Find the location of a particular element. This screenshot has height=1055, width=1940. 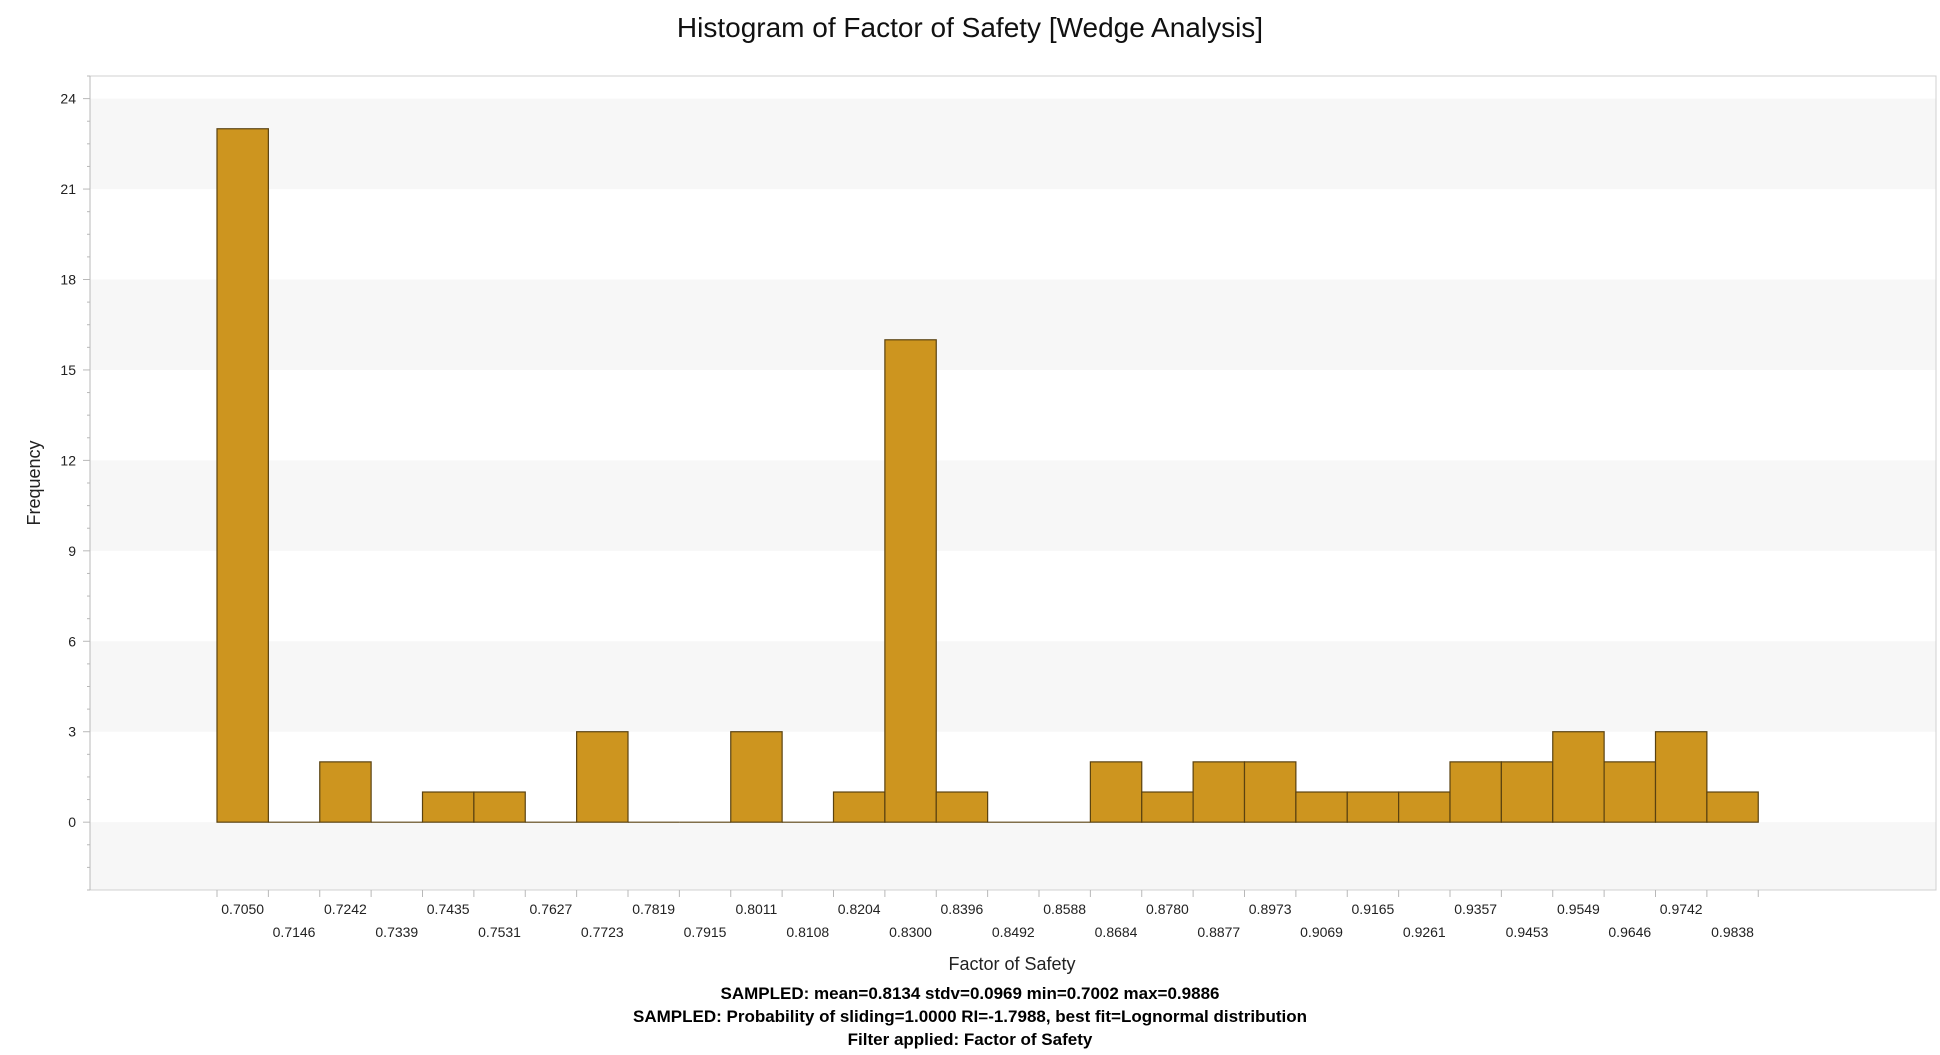

x-tick-label: 0.9453 is located at coordinates (1527, 932).